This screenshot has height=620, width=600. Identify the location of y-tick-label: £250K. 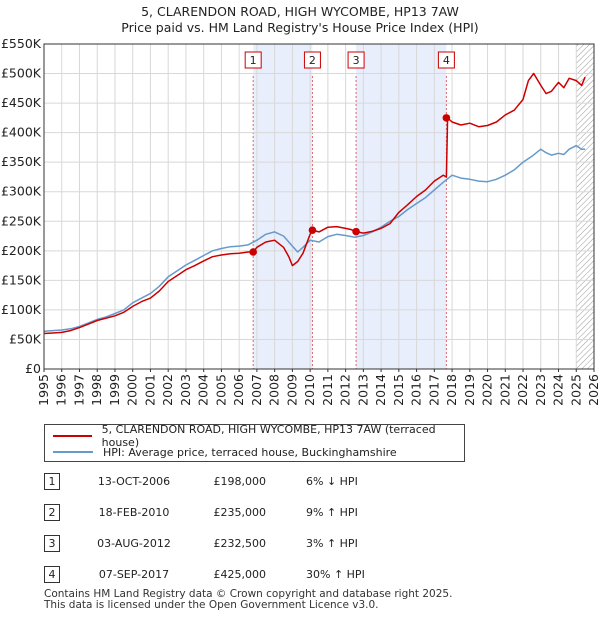
(21, 220).